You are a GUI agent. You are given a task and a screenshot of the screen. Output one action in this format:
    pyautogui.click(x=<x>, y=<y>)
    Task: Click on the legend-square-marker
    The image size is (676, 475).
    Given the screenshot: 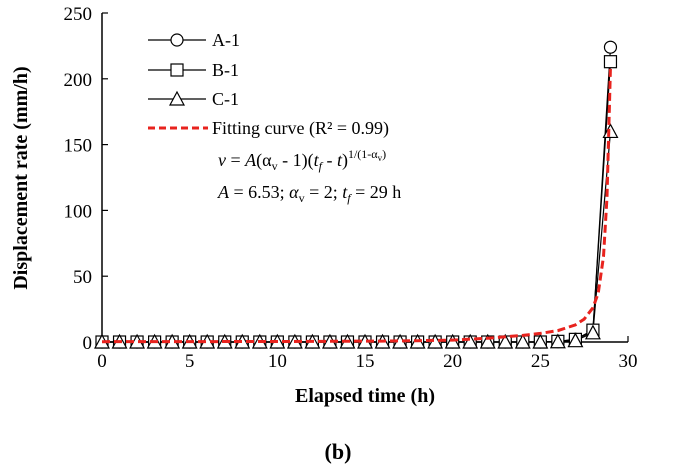 What is the action you would take?
    pyautogui.click(x=177, y=70)
    